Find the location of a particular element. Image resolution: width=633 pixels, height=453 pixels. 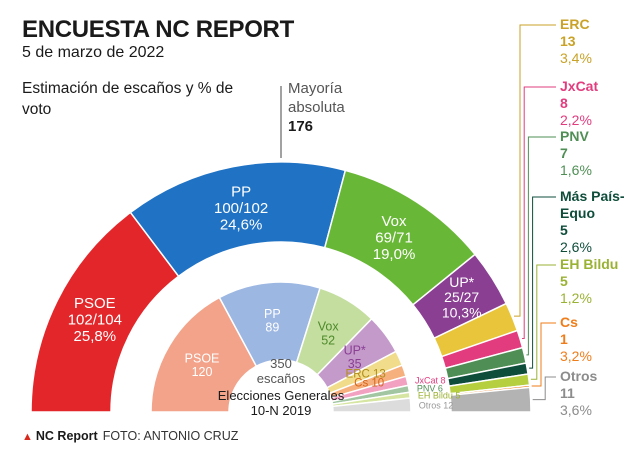

side-label-seats: 1 is located at coordinates (564, 339).